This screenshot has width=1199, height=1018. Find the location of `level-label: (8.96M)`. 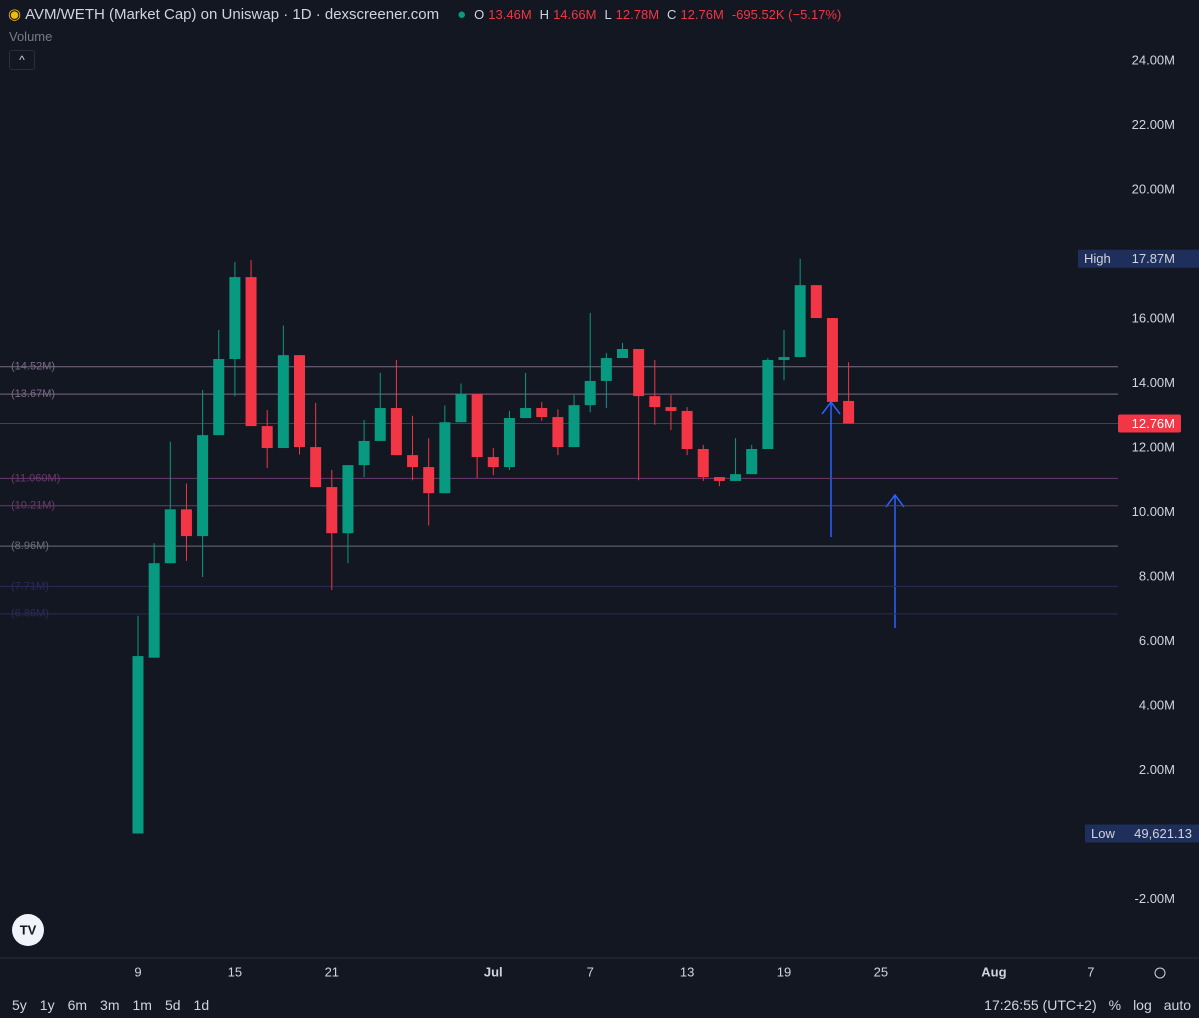

level-label: (8.96M) is located at coordinates (30, 546).